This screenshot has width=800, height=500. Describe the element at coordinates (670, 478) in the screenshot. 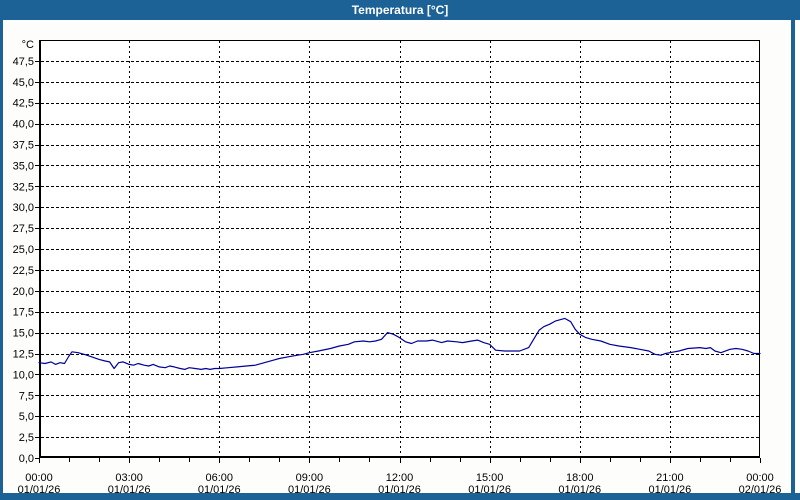

I see `x-axis-time-label: 21:00` at that location.